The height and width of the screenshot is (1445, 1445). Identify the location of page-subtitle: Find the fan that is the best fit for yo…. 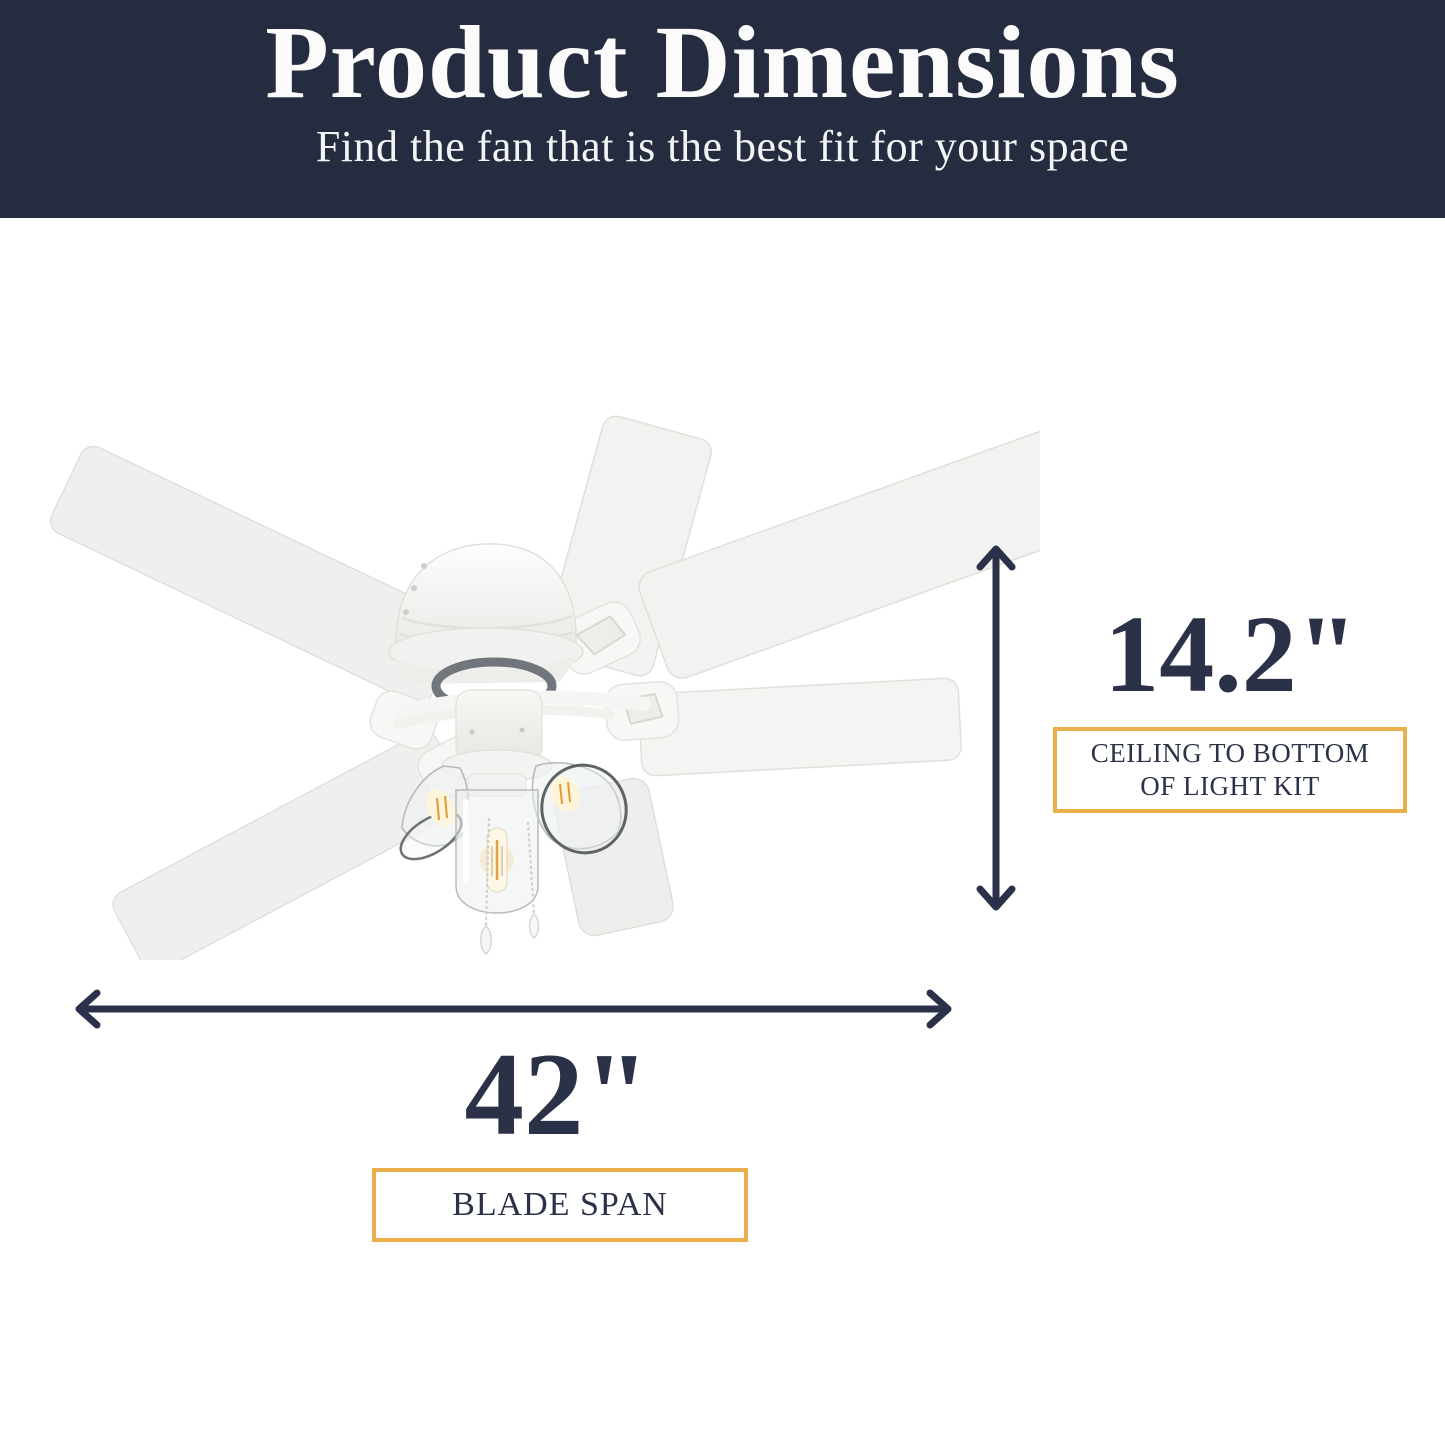
(722, 147).